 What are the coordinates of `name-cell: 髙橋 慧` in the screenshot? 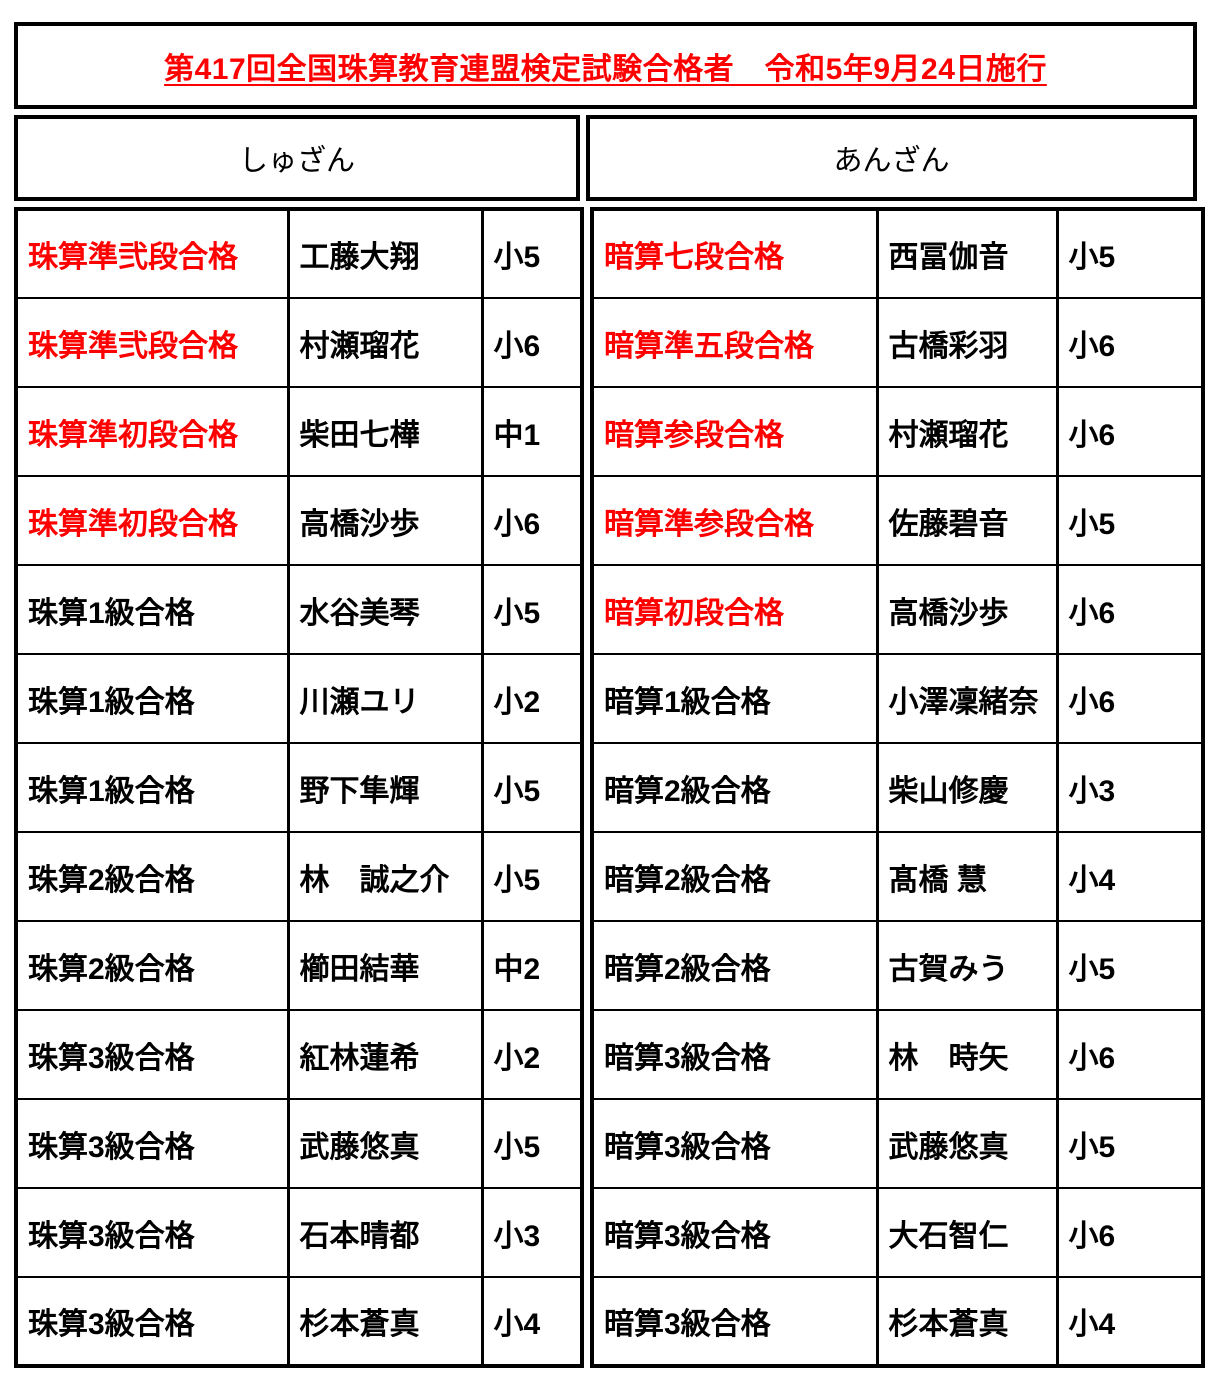 It's located at (967, 876).